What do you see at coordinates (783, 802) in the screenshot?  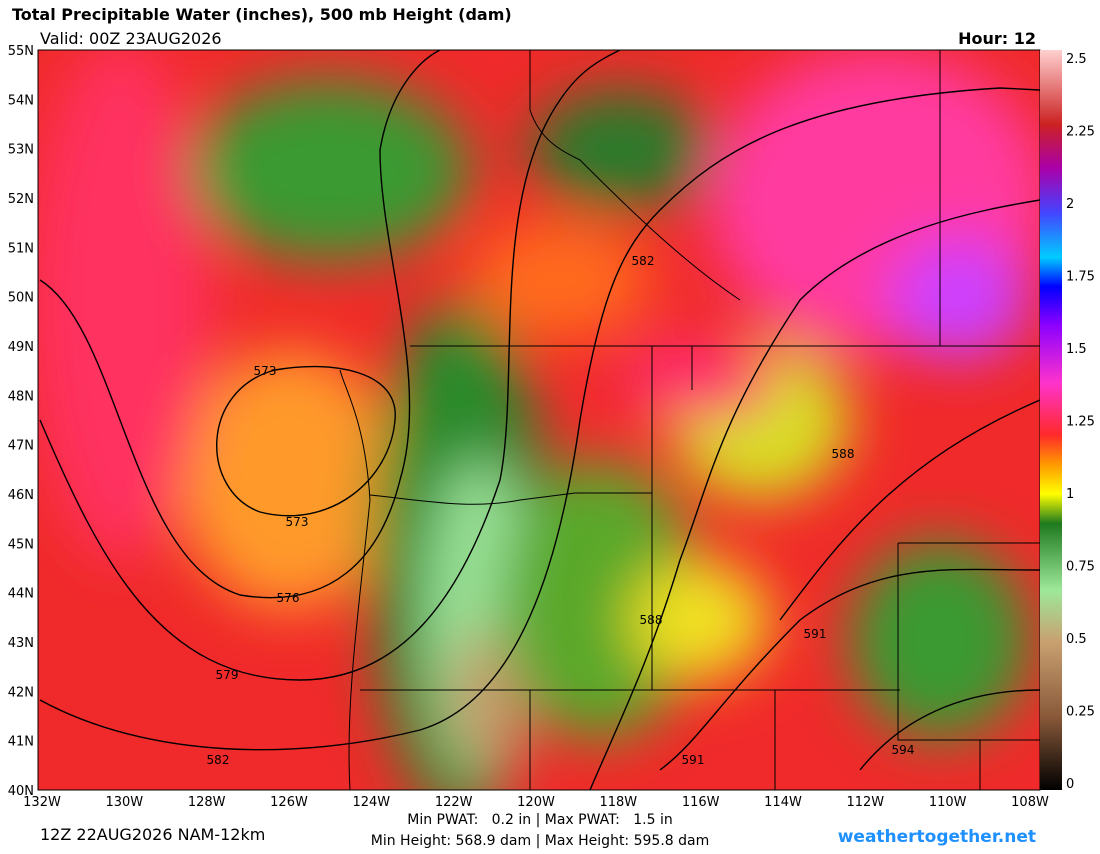 I see `lon-label: 114W` at bounding box center [783, 802].